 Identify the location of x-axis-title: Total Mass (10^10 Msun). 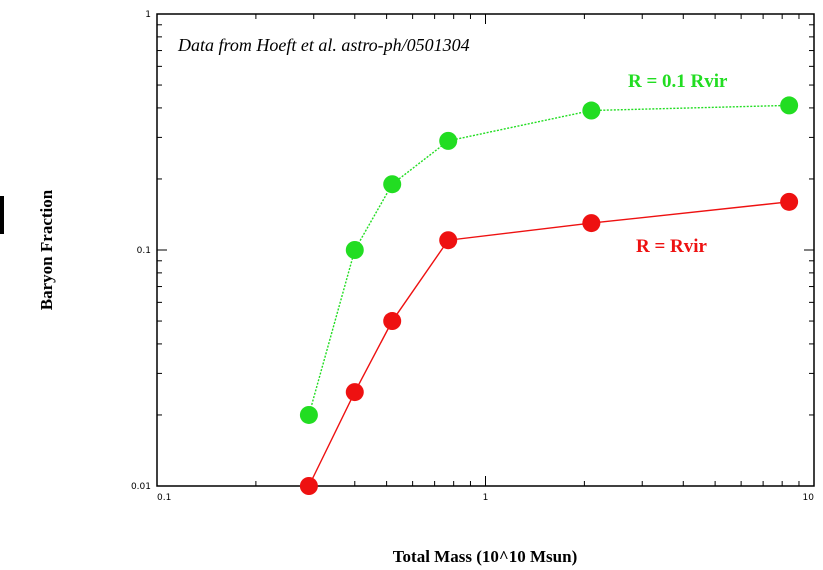
(485, 556).